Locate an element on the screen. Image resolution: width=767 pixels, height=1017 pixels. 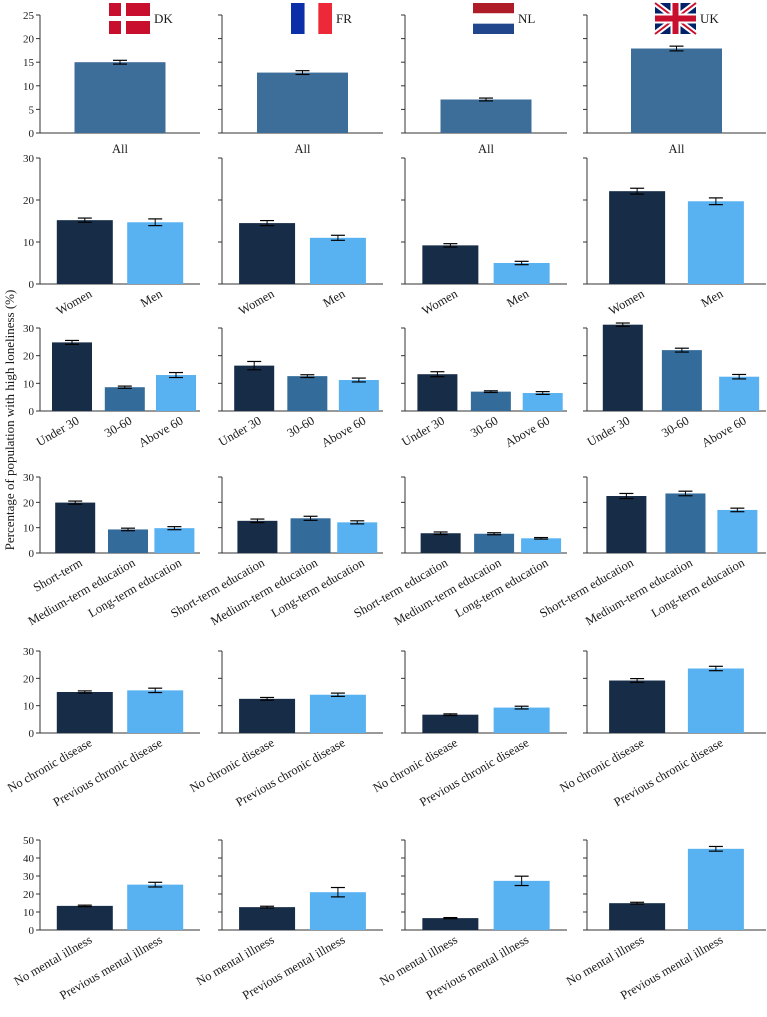
panel-fr-row-2: Women Men is located at coordinates (300, 237).